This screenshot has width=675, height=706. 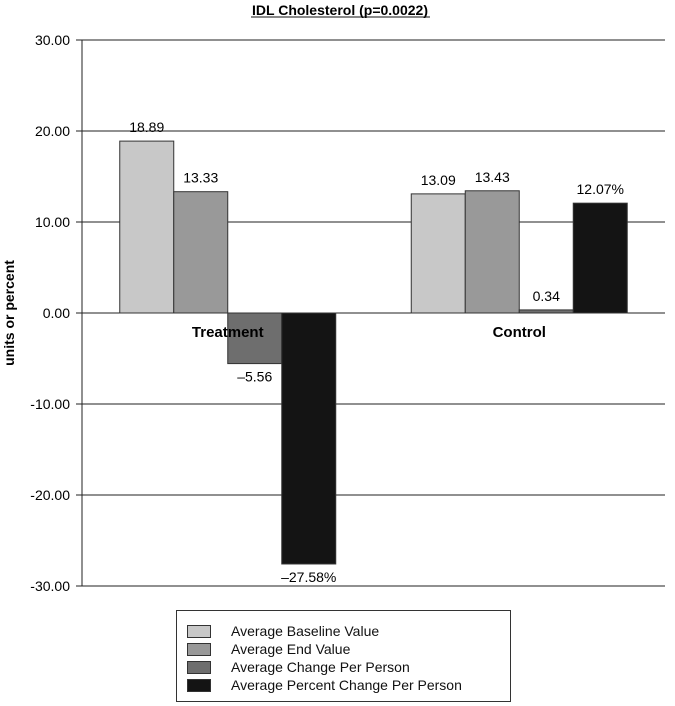 I want to click on legend-item: Average Percent Change Per Person, so click(x=324, y=685).